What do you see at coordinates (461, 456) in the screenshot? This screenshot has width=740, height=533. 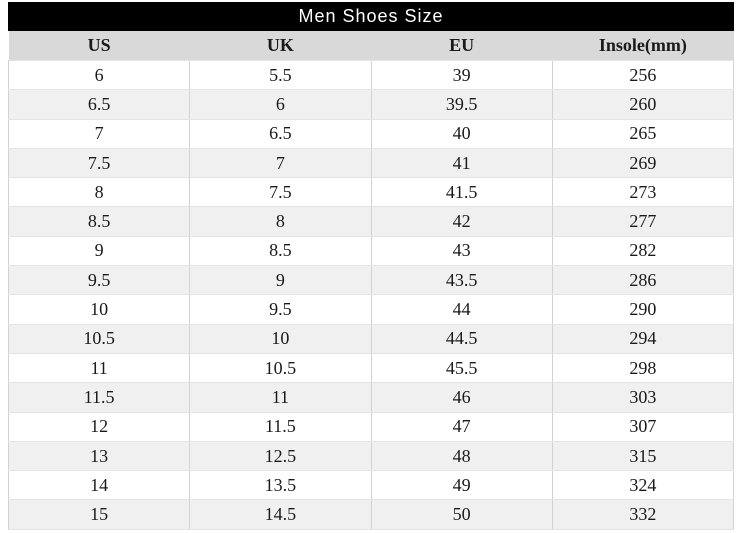 I see `cell-eu: 48` at bounding box center [461, 456].